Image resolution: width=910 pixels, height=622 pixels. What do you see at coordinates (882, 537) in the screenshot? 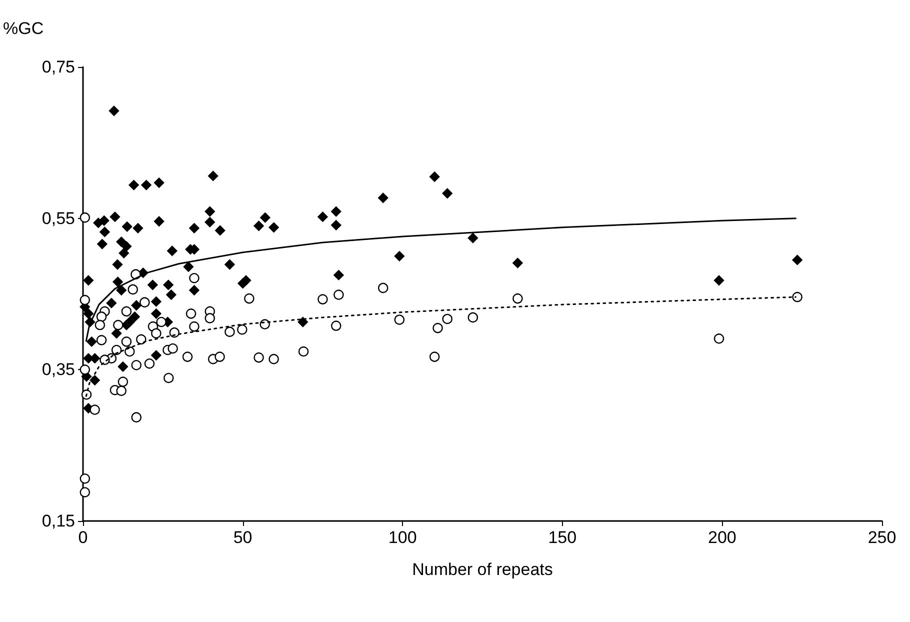
I see `x-tick-label: 250` at bounding box center [882, 537].